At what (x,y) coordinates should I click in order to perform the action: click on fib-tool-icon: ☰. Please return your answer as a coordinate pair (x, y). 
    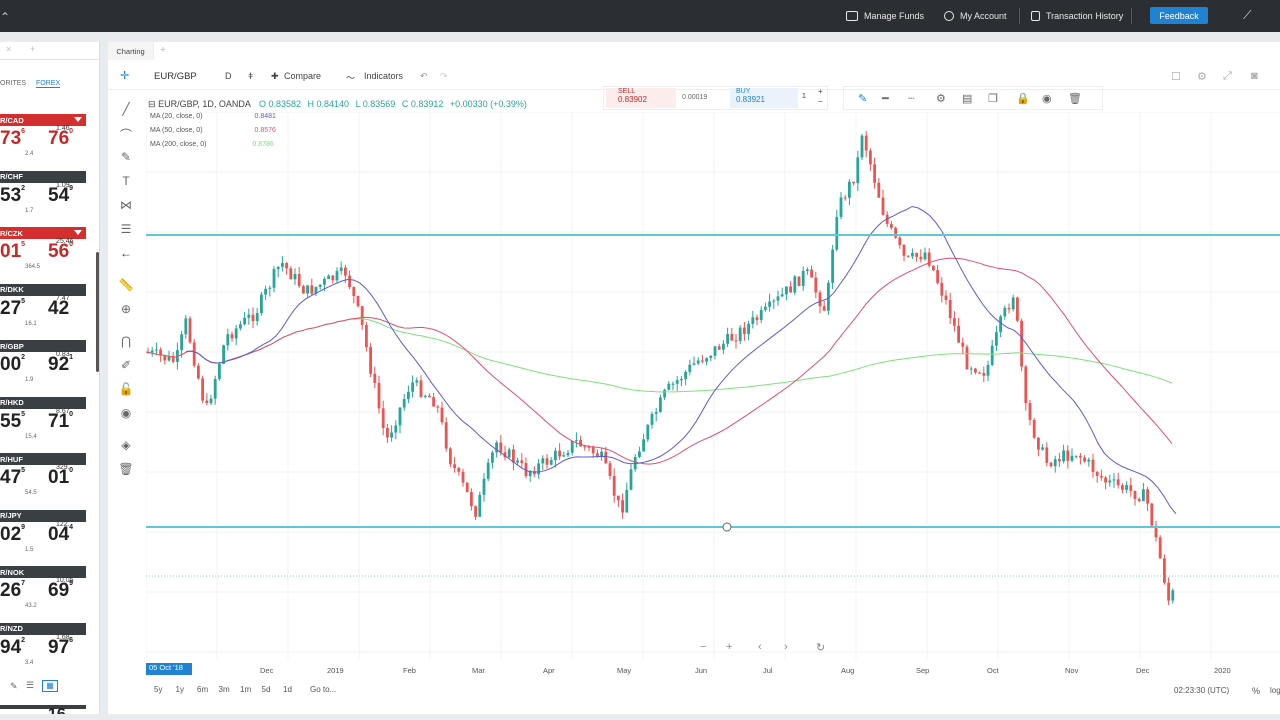
    Looking at the image, I should click on (126, 229).